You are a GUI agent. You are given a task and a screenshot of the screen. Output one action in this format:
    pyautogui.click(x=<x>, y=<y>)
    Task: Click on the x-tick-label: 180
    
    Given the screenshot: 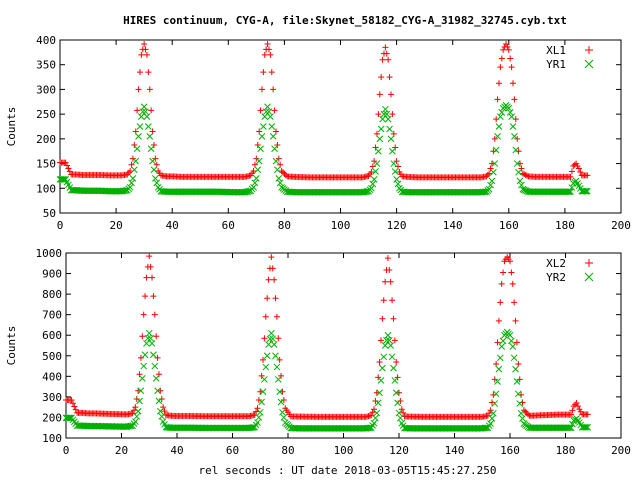 What is the action you would take?
    pyautogui.click(x=565, y=225)
    